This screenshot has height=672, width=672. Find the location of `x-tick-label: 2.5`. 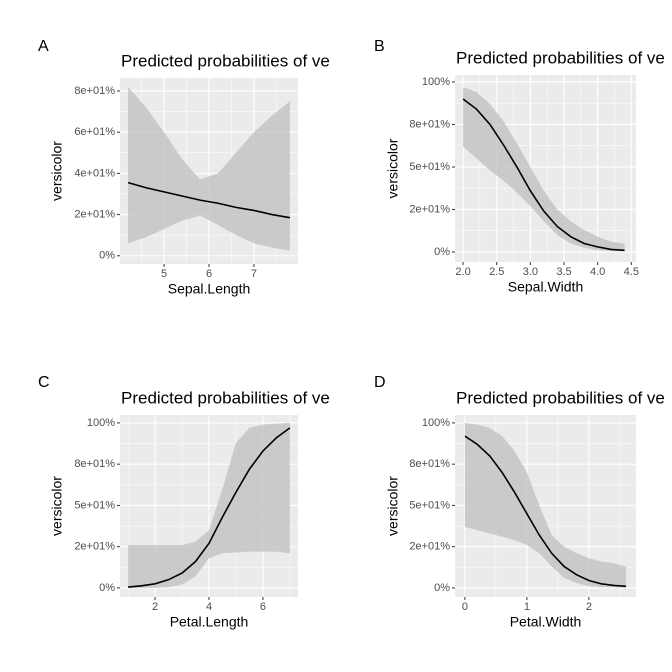

x-tick-label: 2.5 is located at coordinates (496, 272).